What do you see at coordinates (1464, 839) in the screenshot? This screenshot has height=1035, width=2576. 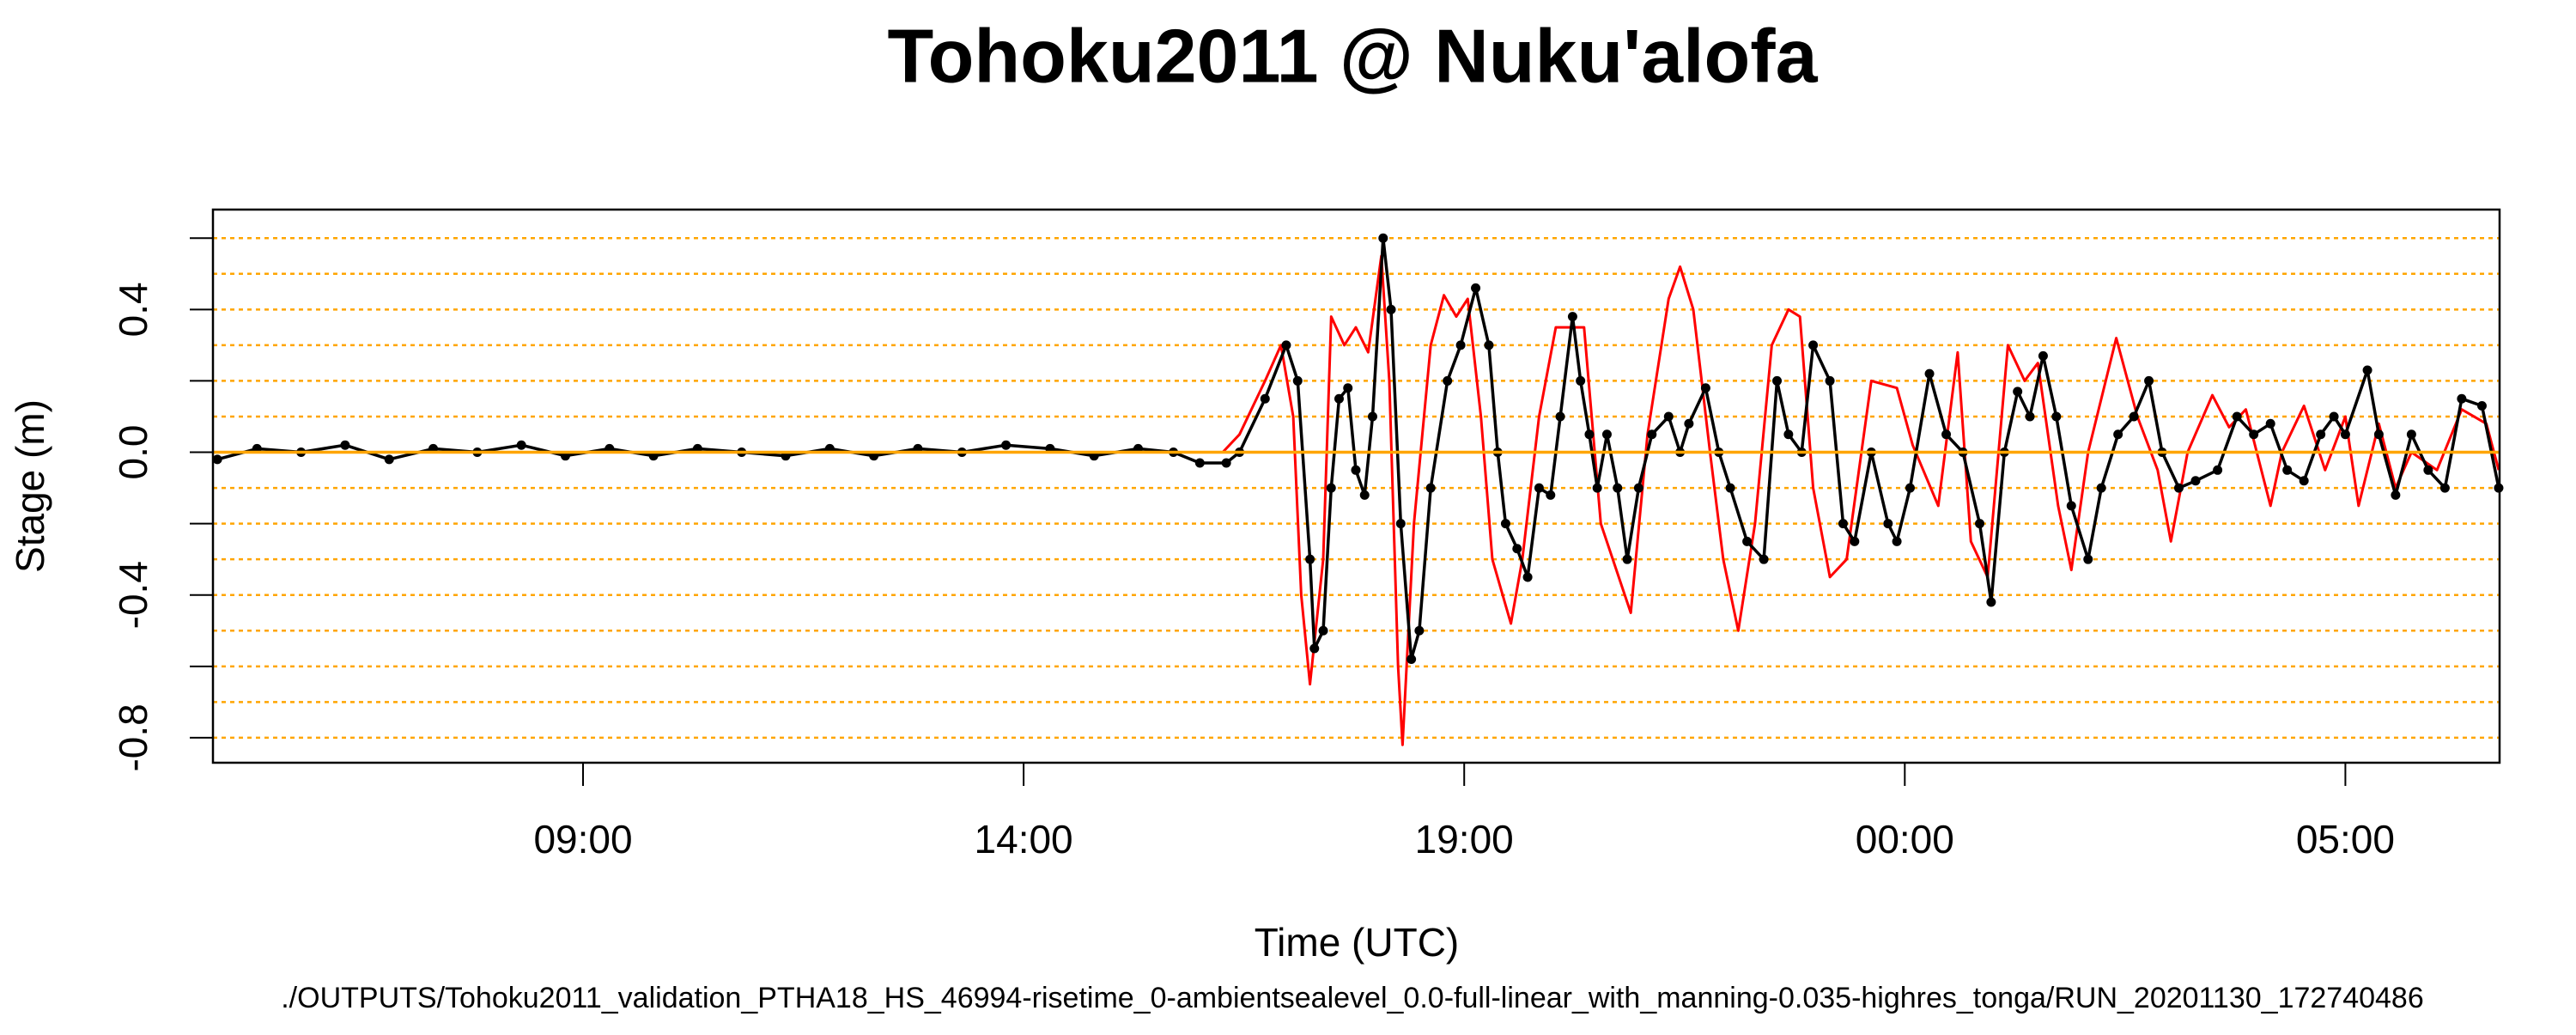 I see `x-tick-label: 19:00` at bounding box center [1464, 839].